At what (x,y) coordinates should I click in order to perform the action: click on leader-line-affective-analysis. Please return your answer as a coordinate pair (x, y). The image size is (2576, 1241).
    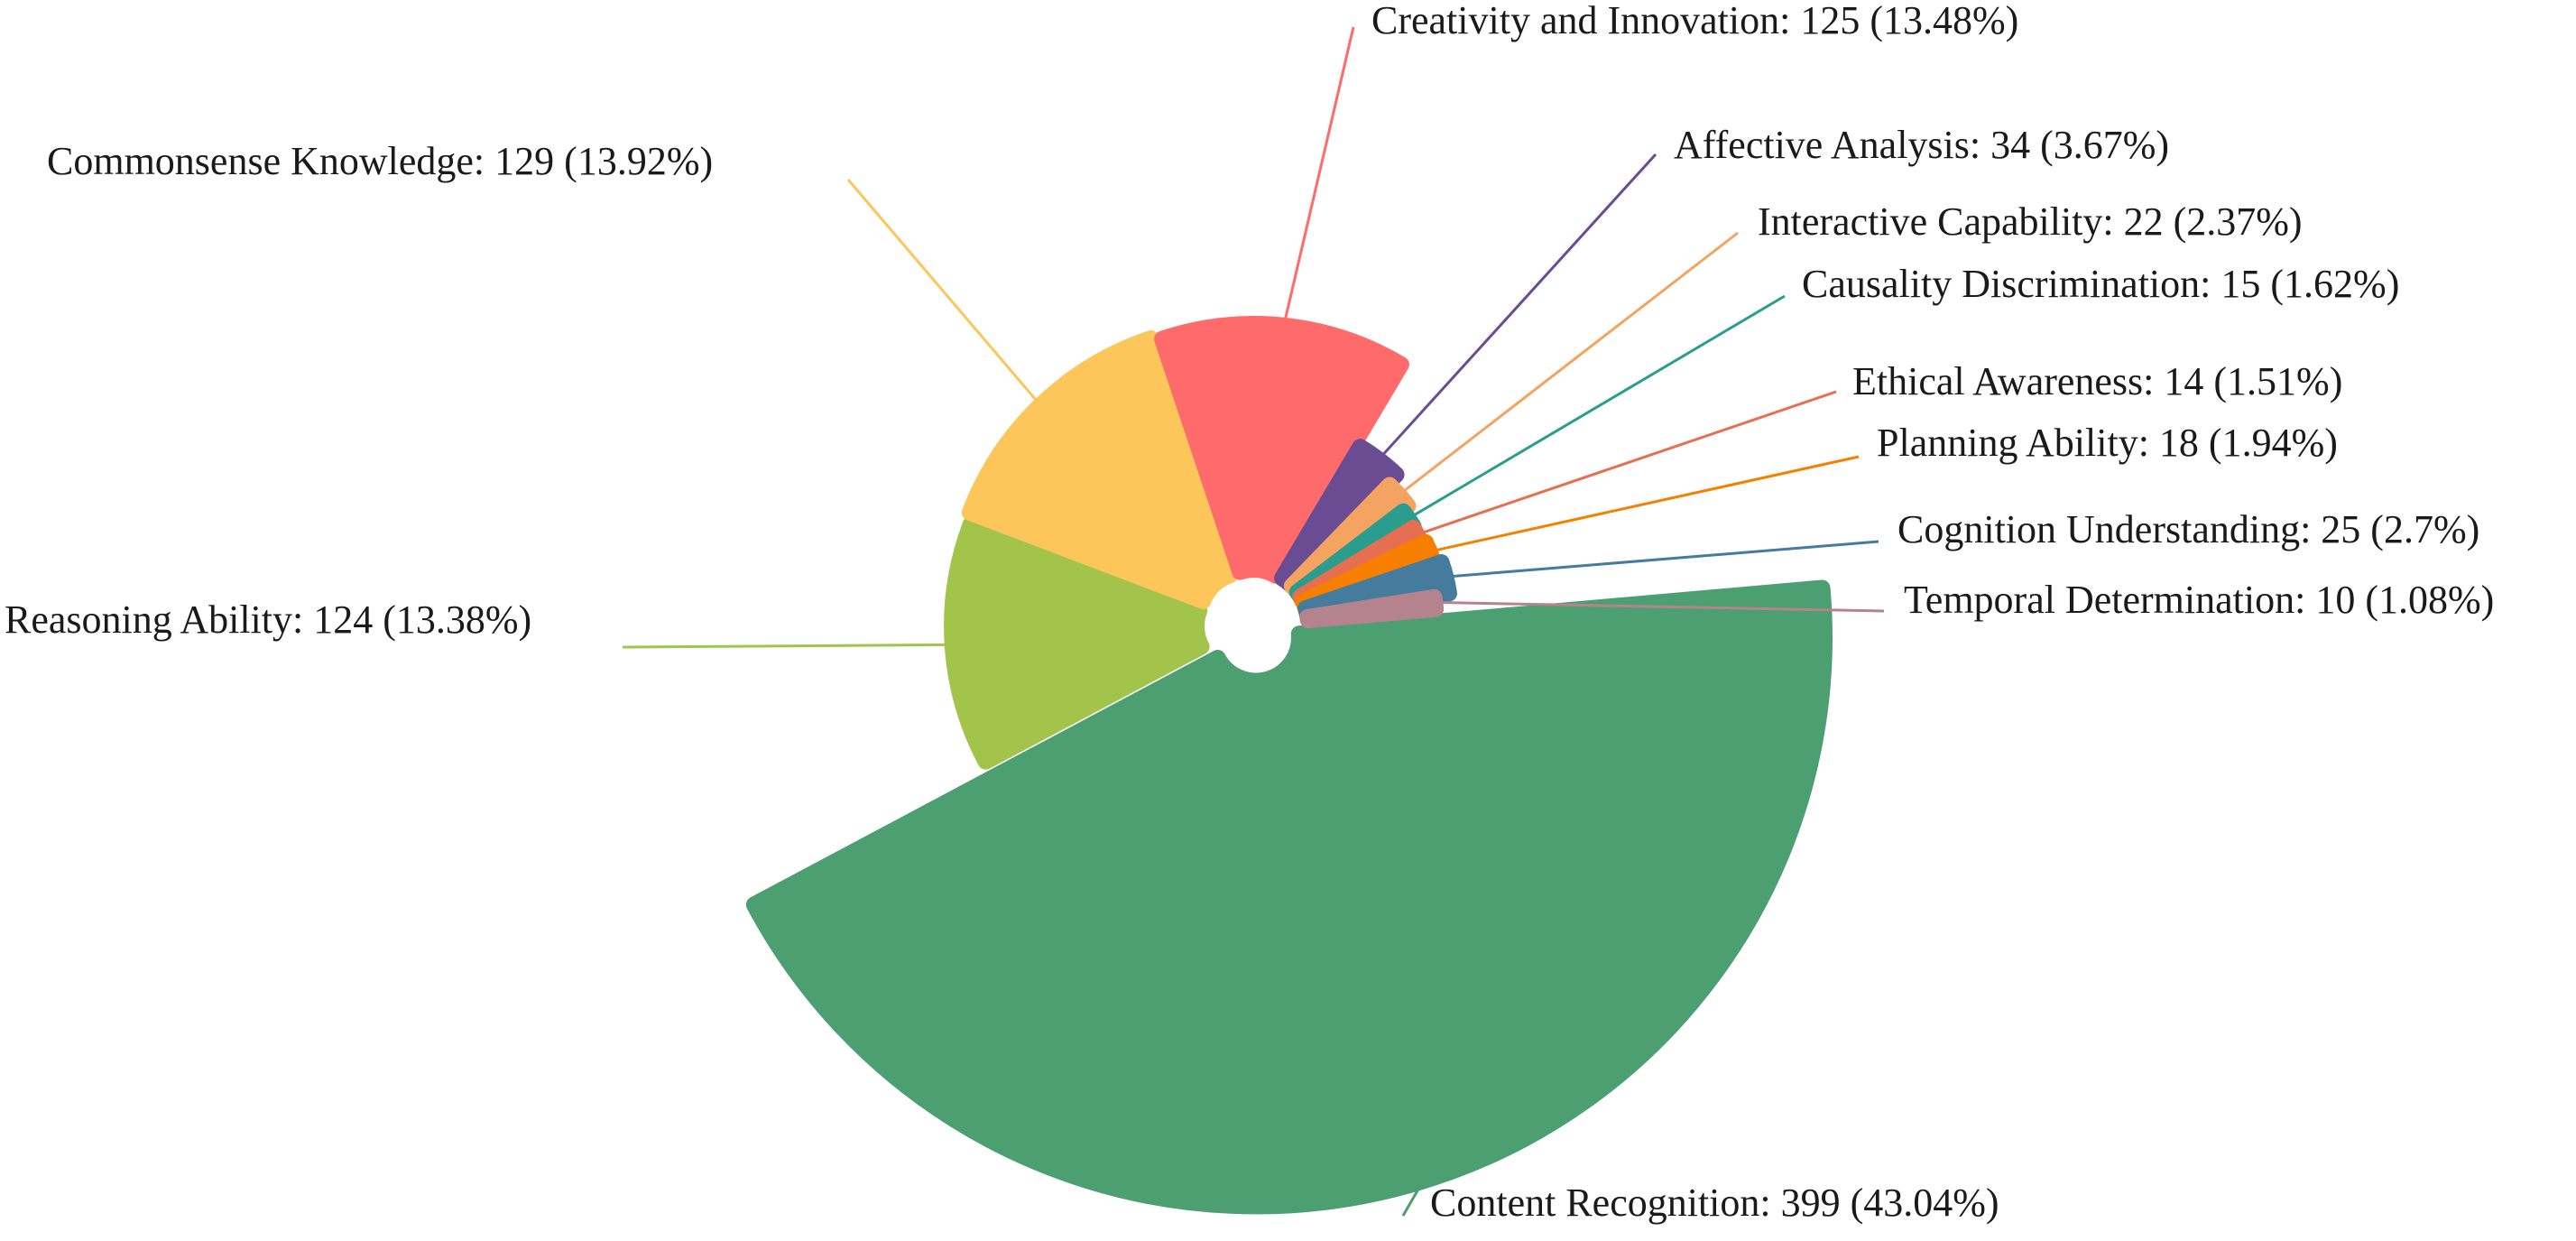
    Looking at the image, I should click on (1518, 305).